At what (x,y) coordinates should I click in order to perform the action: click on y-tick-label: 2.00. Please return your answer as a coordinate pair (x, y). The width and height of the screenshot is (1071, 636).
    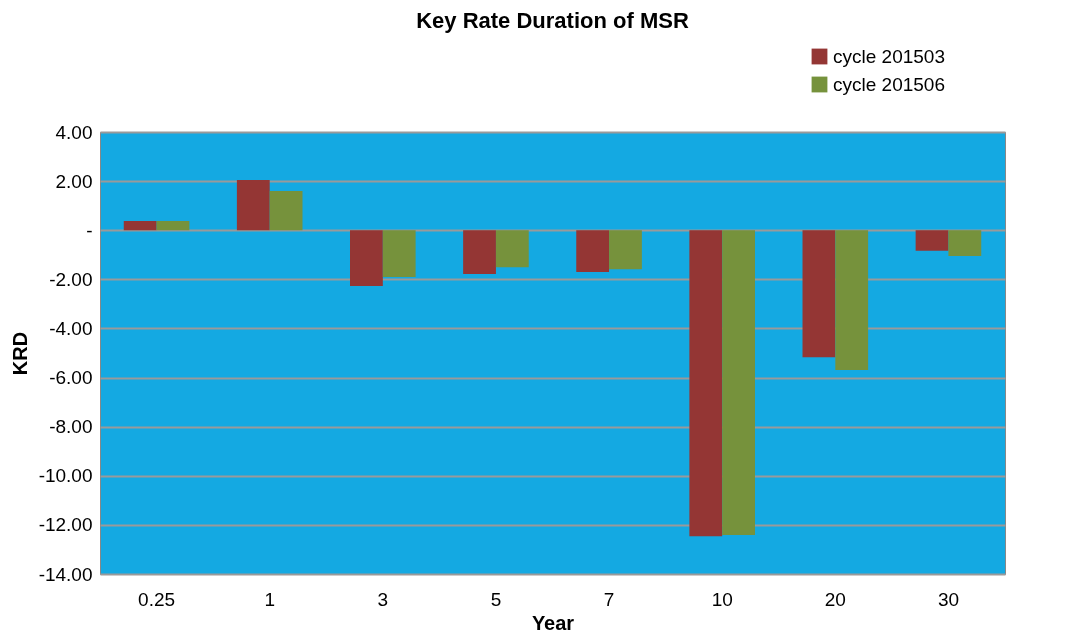
    Looking at the image, I should click on (74, 181).